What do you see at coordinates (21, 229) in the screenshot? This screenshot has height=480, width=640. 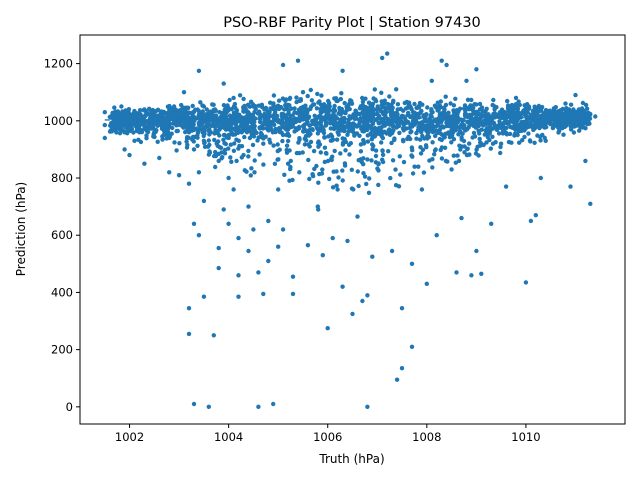 I see `y-axis-label: Prediction (hPa)` at bounding box center [21, 229].